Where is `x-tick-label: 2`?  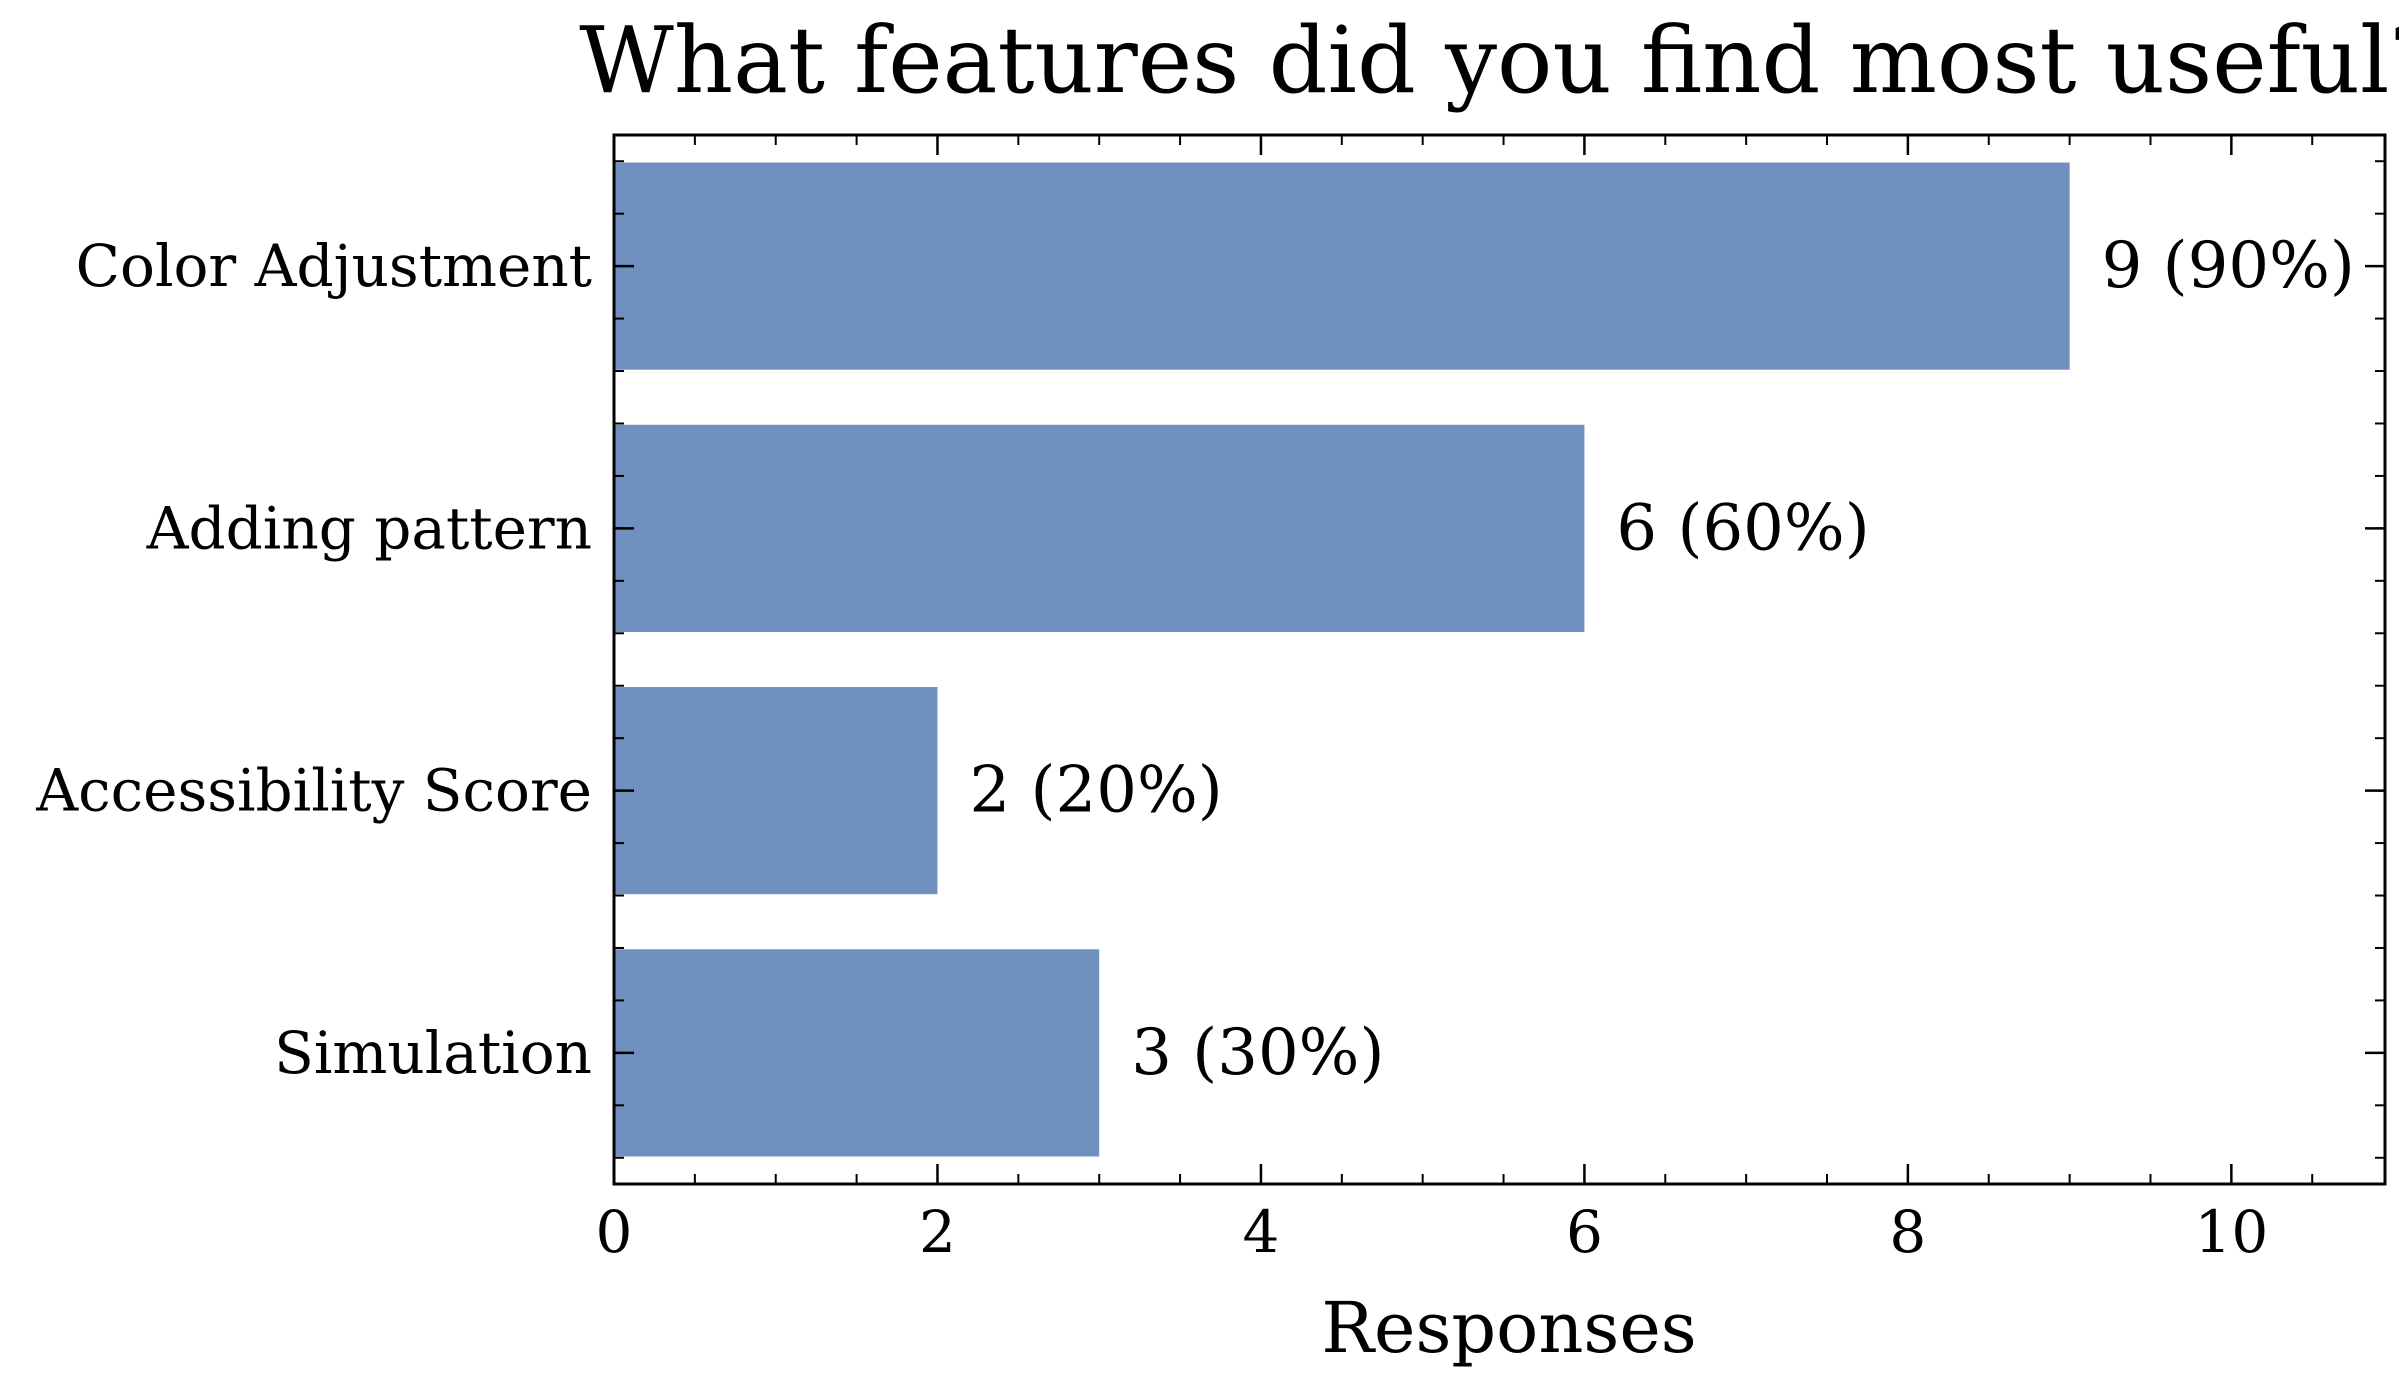
x-tick-label: 2 is located at coordinates (937, 1232).